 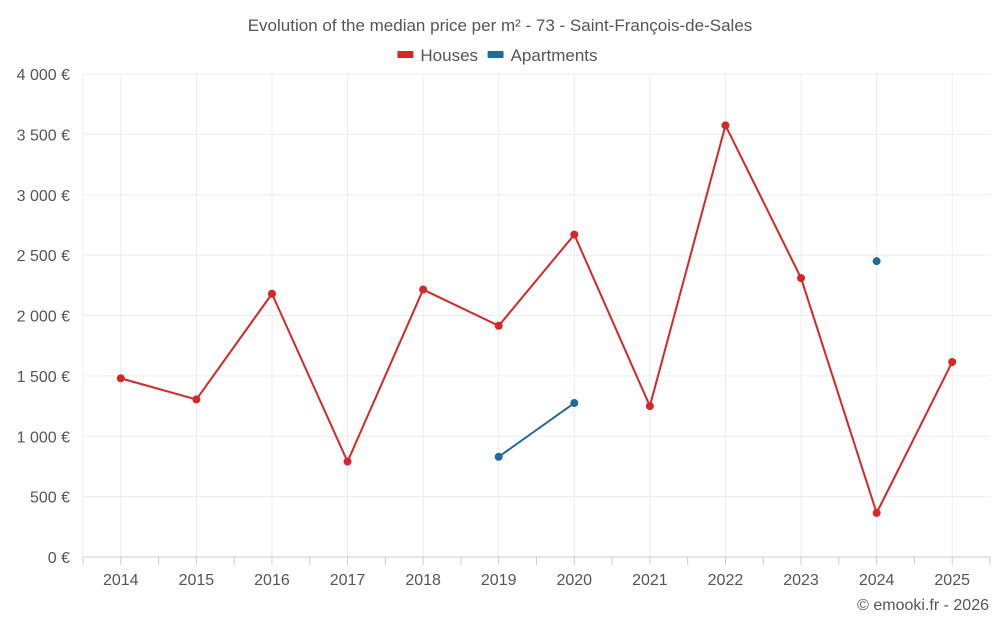 What do you see at coordinates (726, 580) in the screenshot?
I see `x-tick-label: 2022` at bounding box center [726, 580].